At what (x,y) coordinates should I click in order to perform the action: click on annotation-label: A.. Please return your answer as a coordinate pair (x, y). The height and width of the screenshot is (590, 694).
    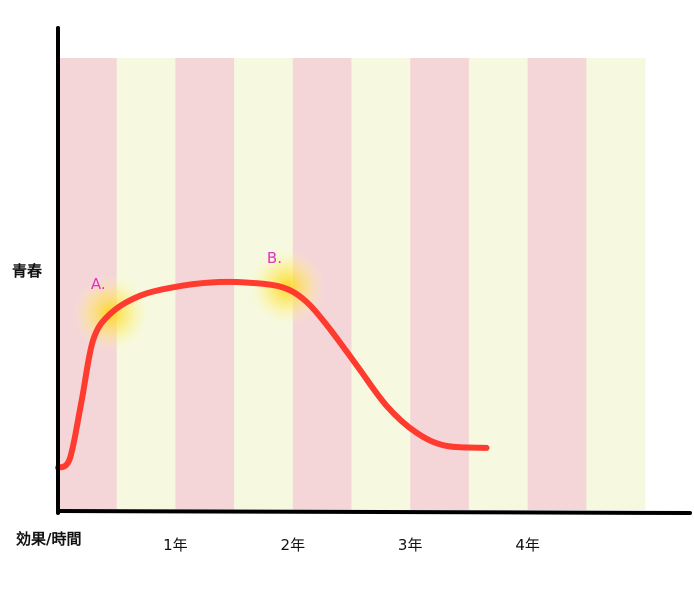
    Looking at the image, I should click on (98, 284).